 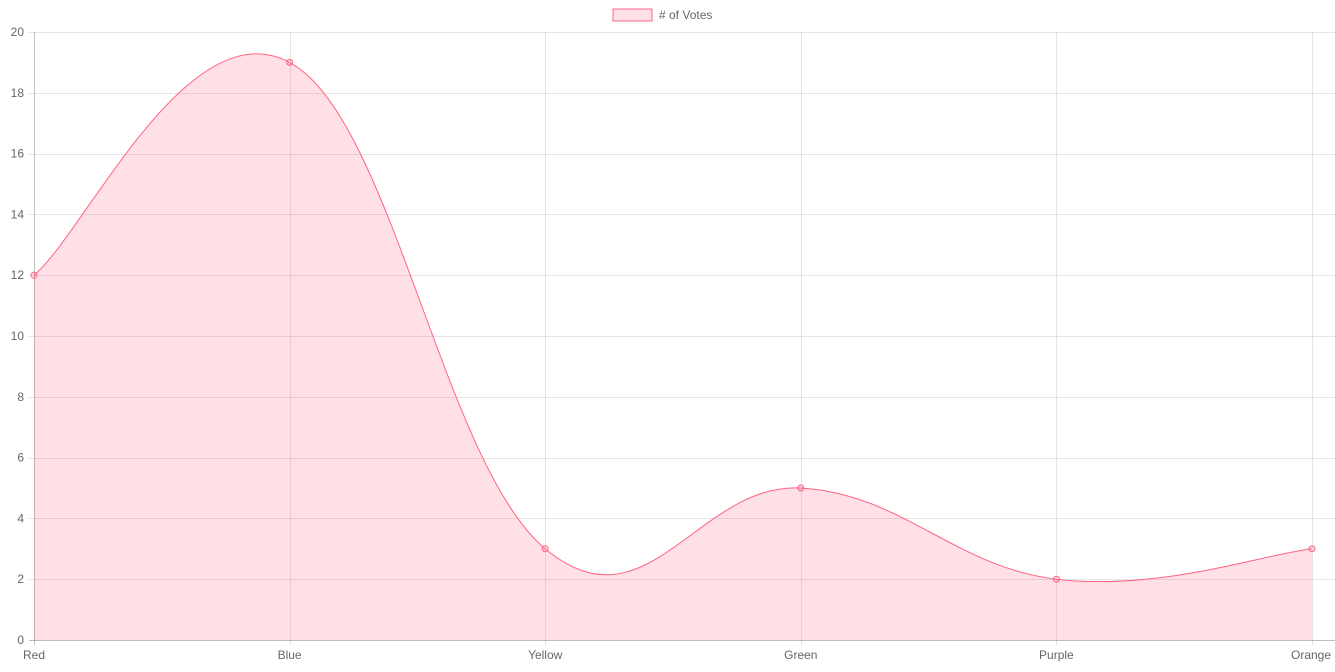 I want to click on y-tick-label: 8, so click(x=20, y=397).